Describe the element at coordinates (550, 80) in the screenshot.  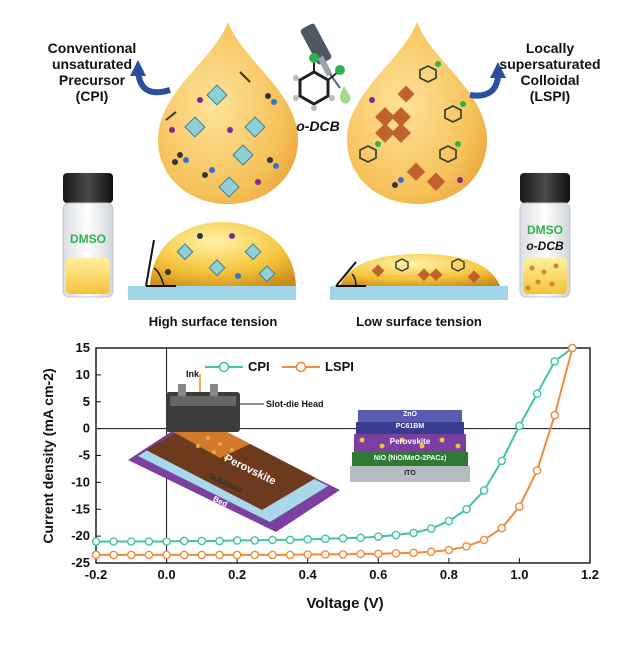
I see `lspi-title-line: Colloidal` at that location.